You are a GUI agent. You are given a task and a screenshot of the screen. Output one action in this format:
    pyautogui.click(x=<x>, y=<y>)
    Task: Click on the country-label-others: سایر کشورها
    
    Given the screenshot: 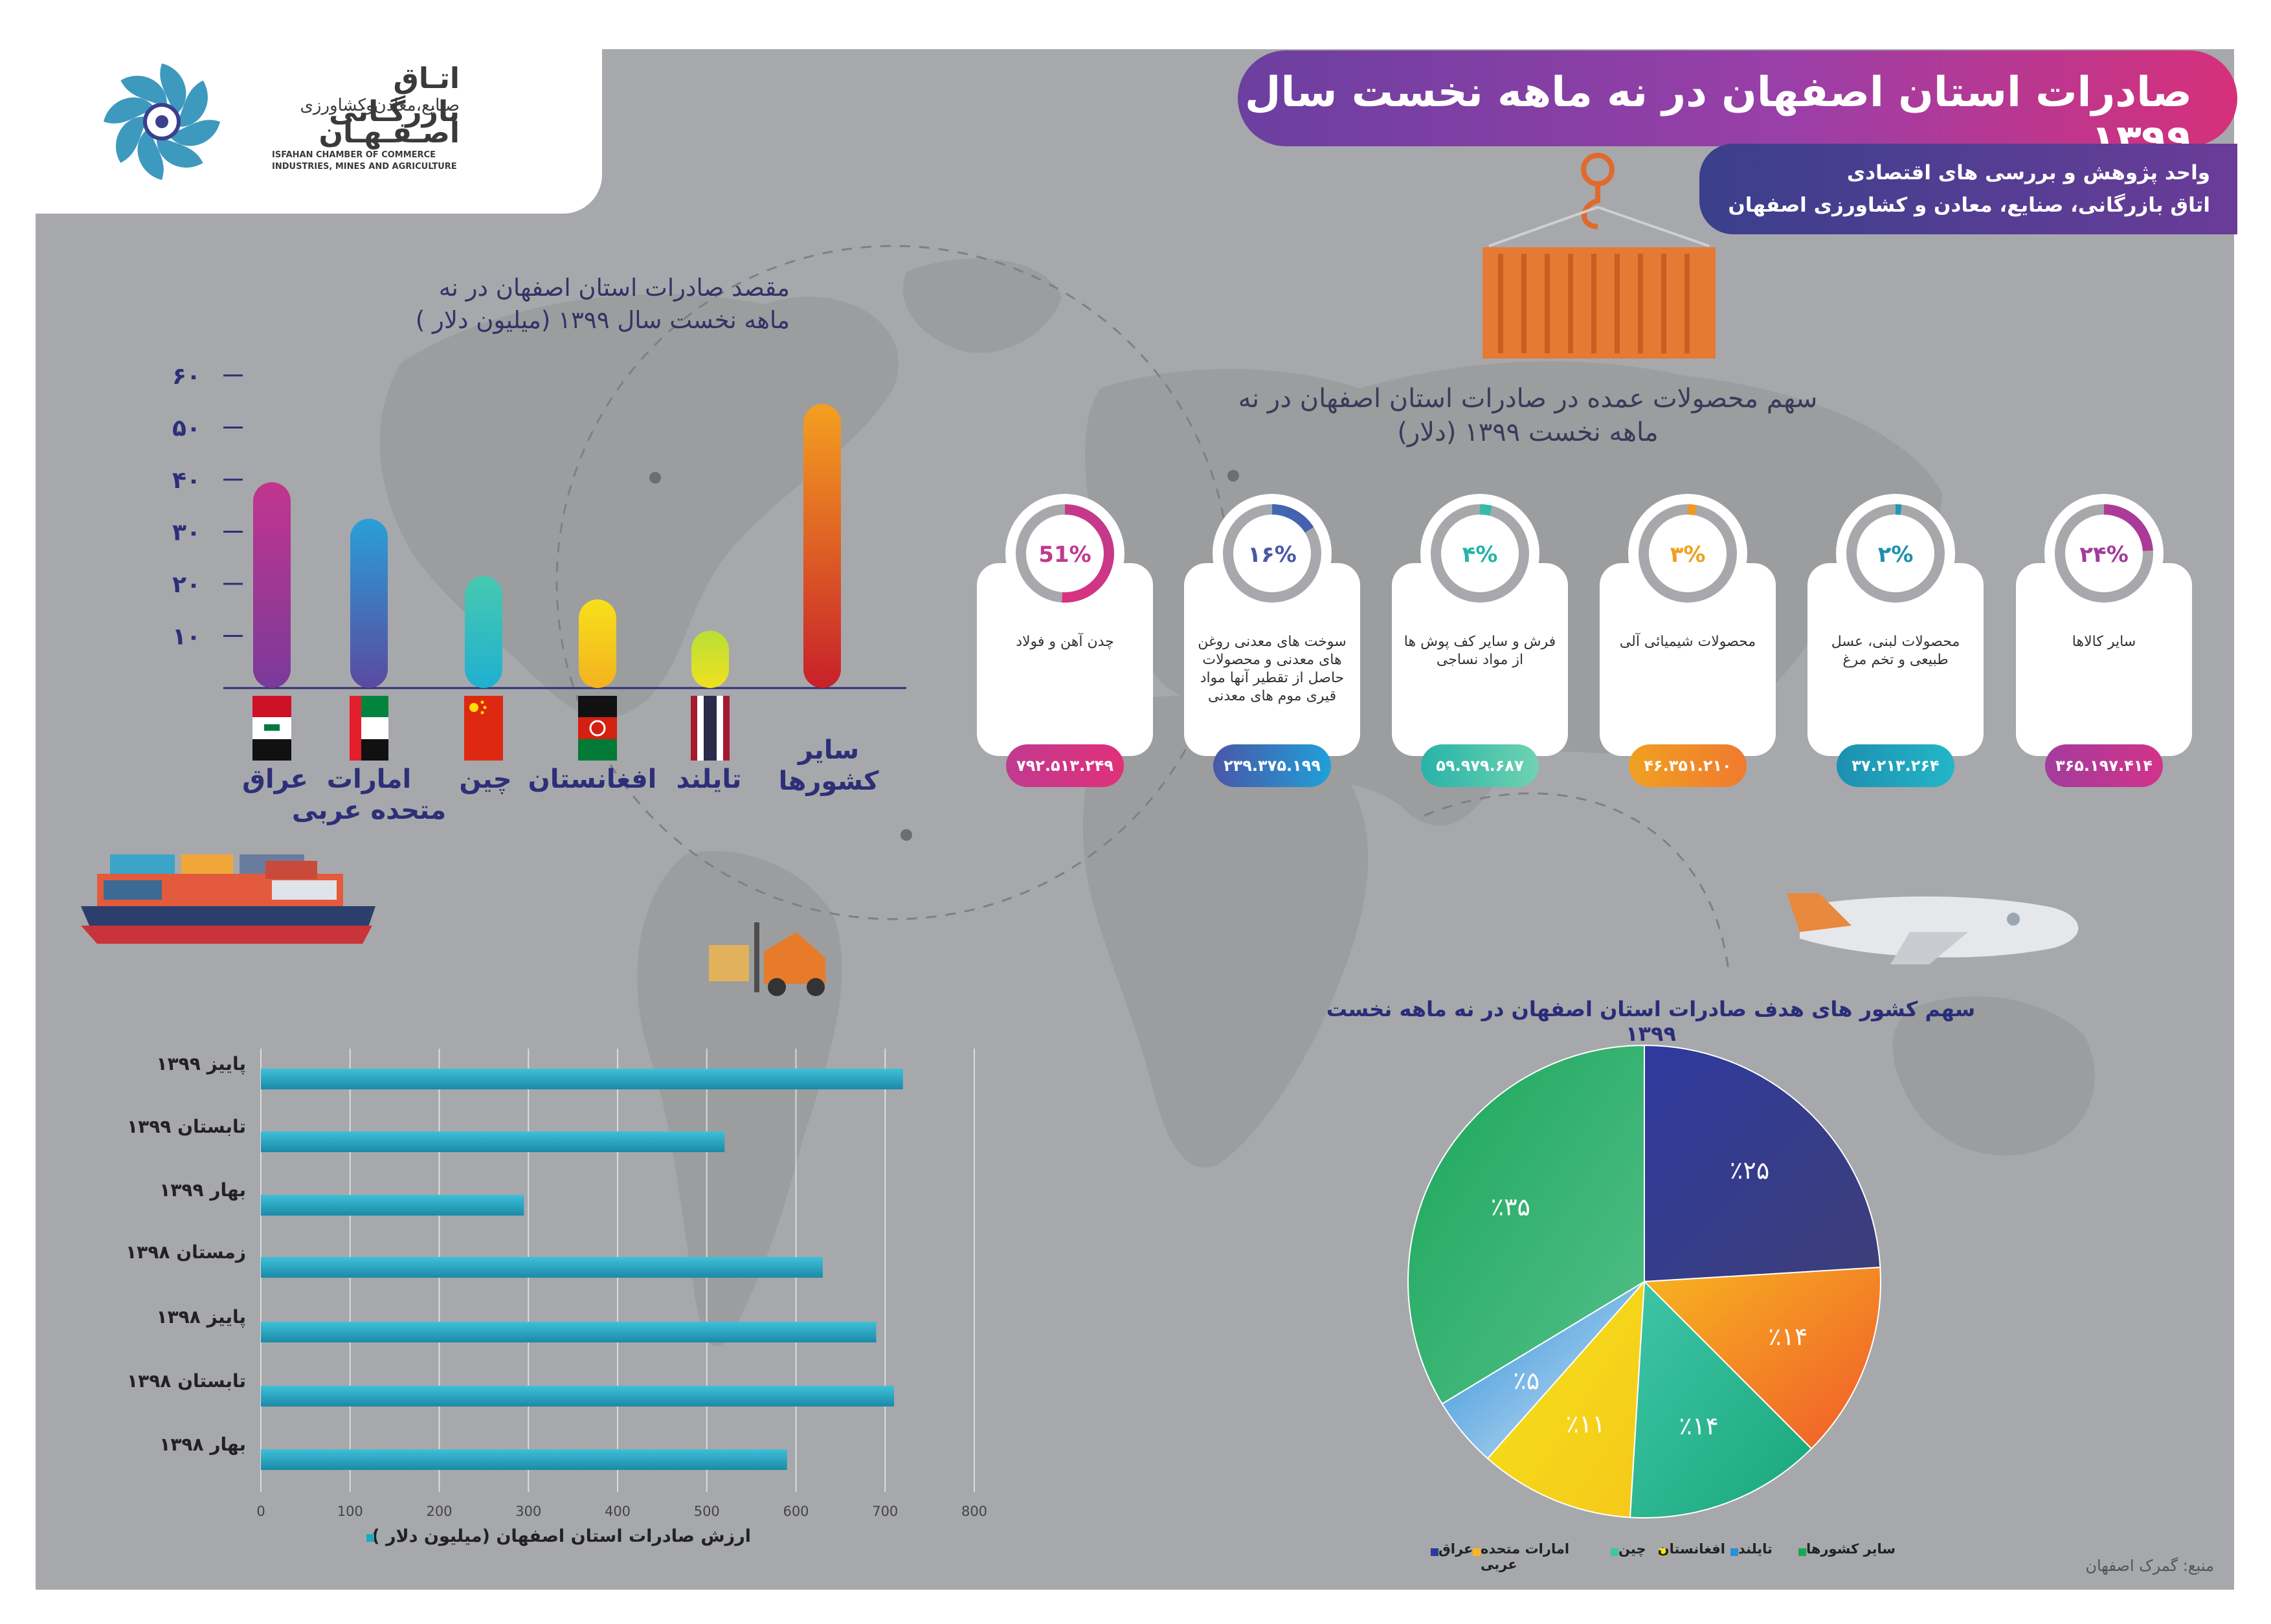 What is the action you would take?
    pyautogui.click(x=828, y=766)
    